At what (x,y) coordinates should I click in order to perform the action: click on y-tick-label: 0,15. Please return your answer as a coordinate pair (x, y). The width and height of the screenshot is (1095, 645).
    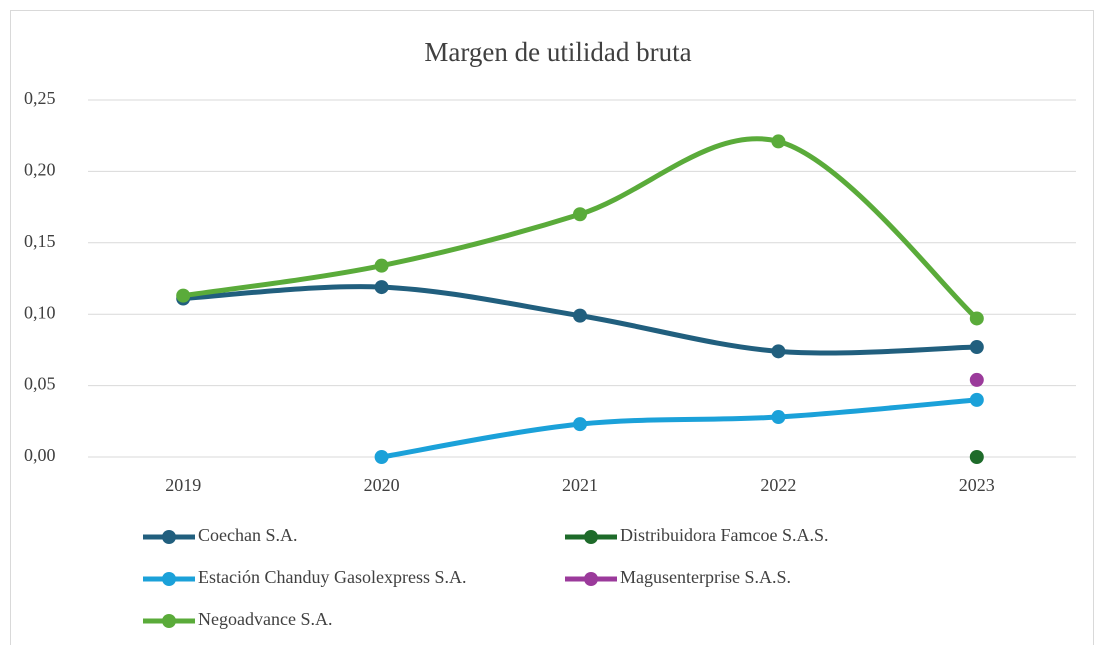
    Looking at the image, I should click on (40, 241).